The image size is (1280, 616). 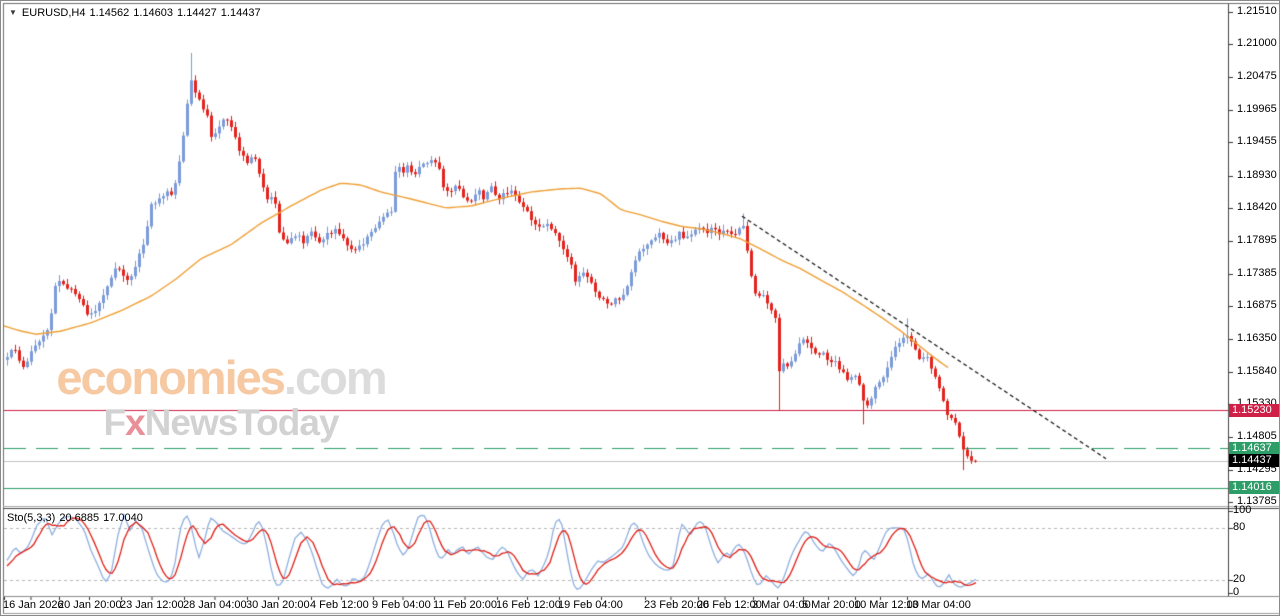 I want to click on ohlc-low-value: 1.14427, so click(x=197, y=13).